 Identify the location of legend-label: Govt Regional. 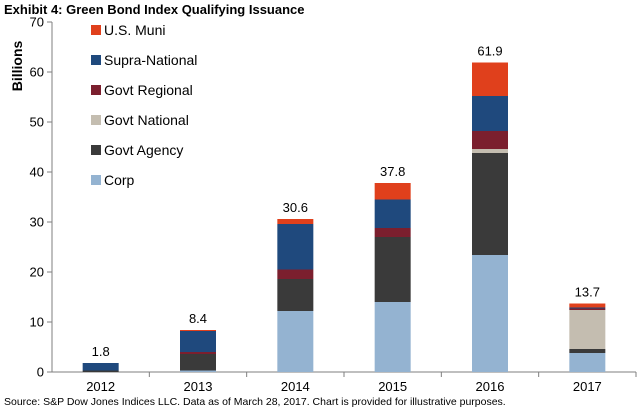
(148, 90).